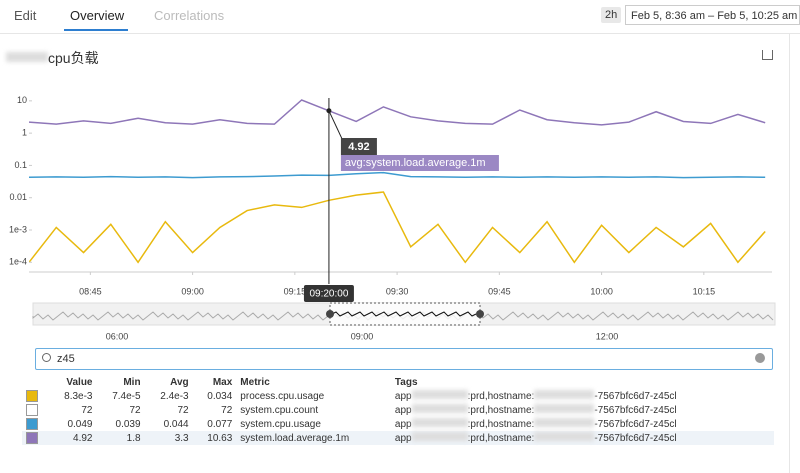 The height and width of the screenshot is (473, 800). What do you see at coordinates (362, 336) in the screenshot?
I see `navigator-tick-label: 09:00` at bounding box center [362, 336].